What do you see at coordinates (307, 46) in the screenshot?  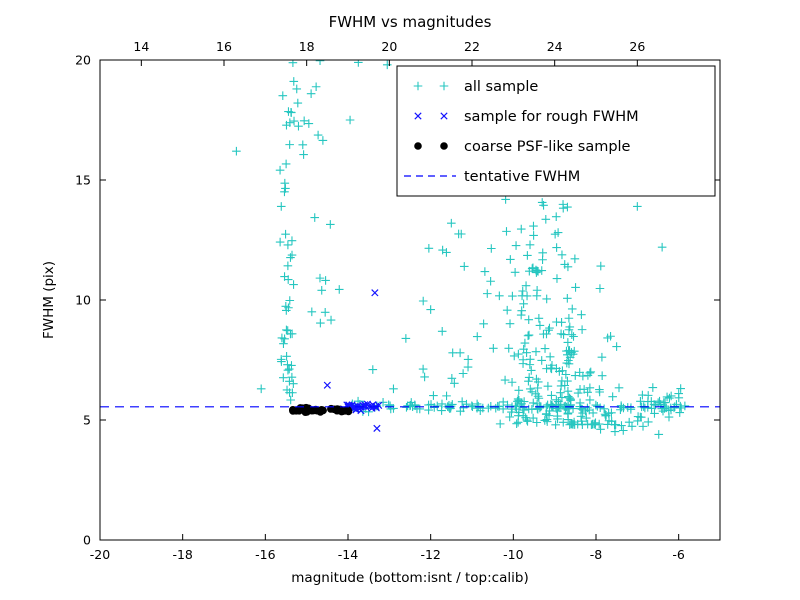 I see `tick-label: 18` at bounding box center [307, 46].